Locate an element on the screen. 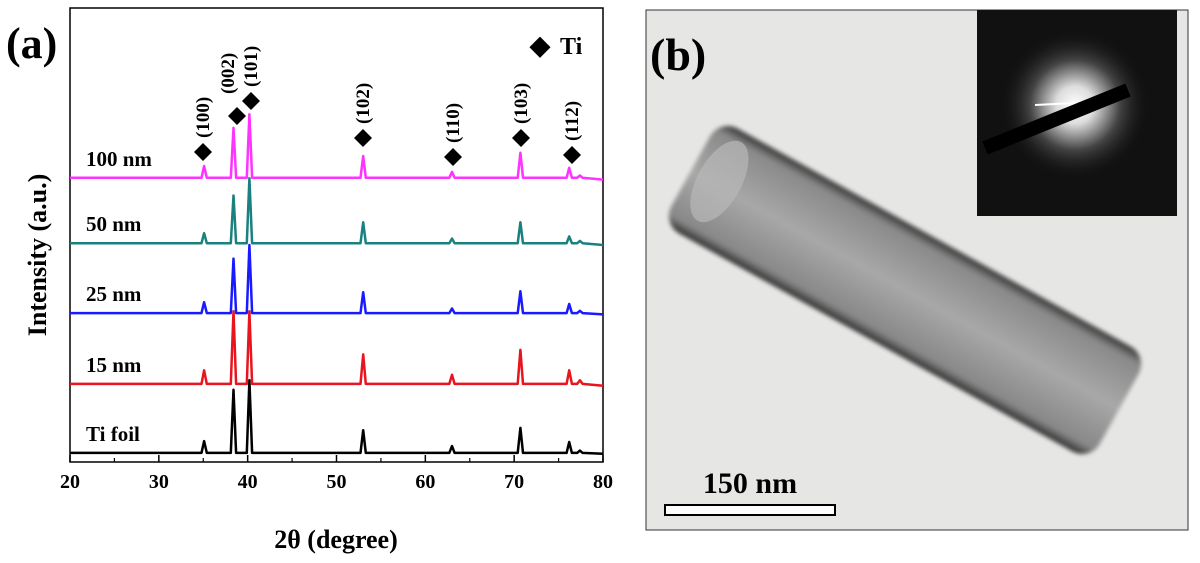  series-label: 100 nm is located at coordinates (119, 159).